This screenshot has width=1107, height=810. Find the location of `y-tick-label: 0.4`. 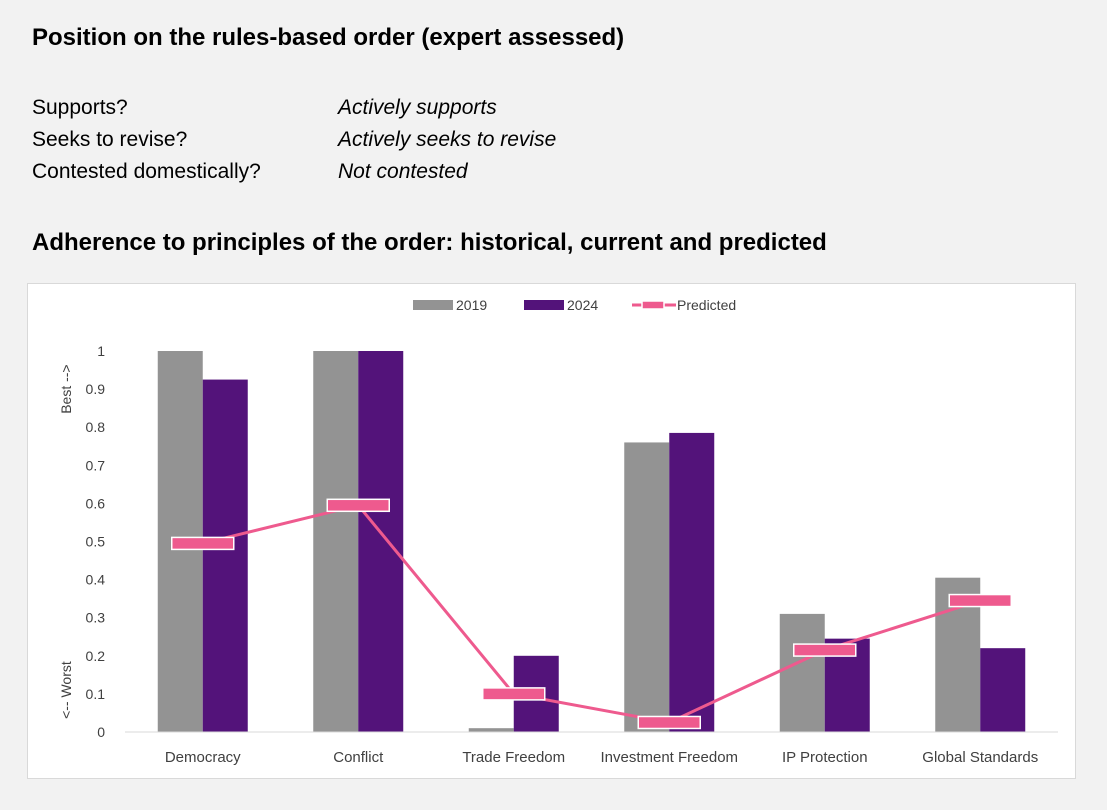

y-tick-label: 0.4 is located at coordinates (96, 580).